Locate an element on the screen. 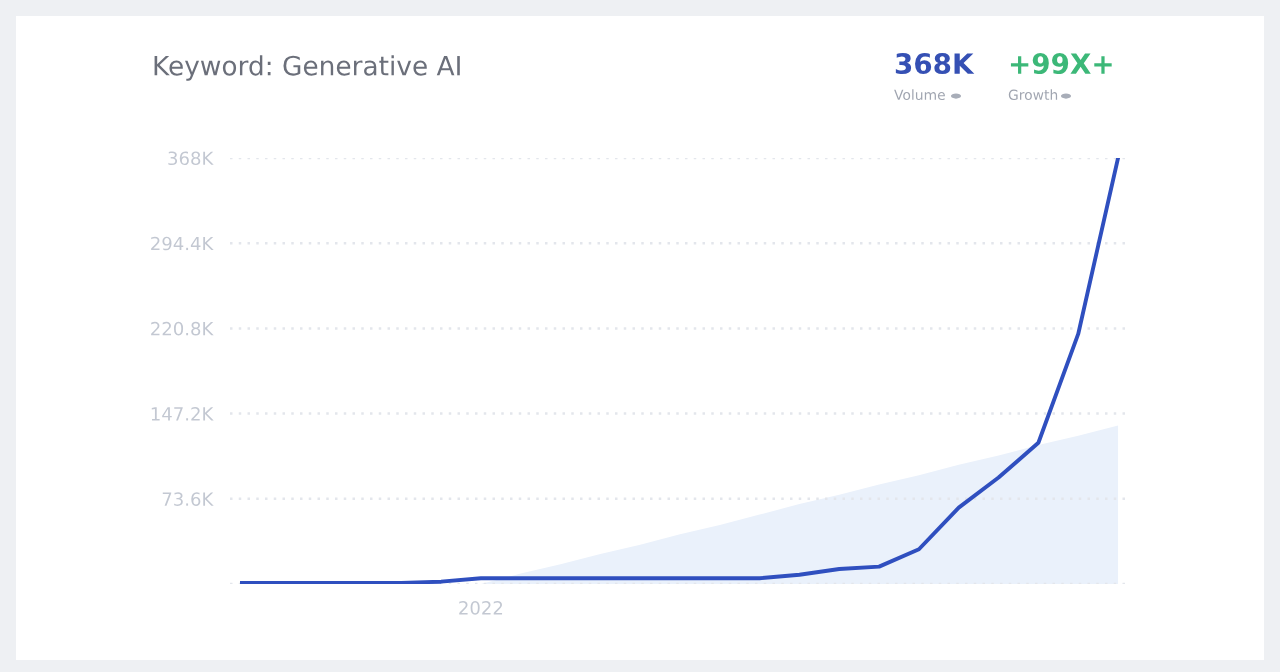  y-tick-label: 220.8K is located at coordinates (182, 328).